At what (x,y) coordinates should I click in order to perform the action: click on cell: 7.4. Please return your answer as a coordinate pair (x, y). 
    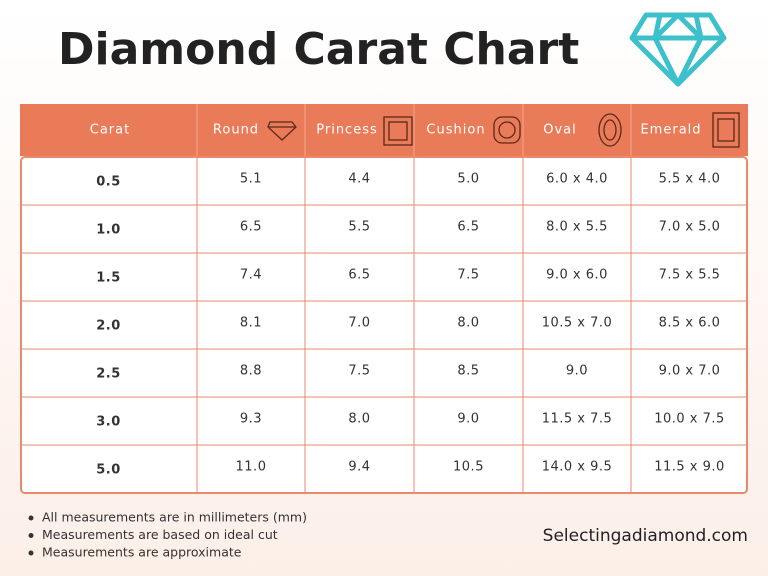
    Looking at the image, I should click on (251, 275).